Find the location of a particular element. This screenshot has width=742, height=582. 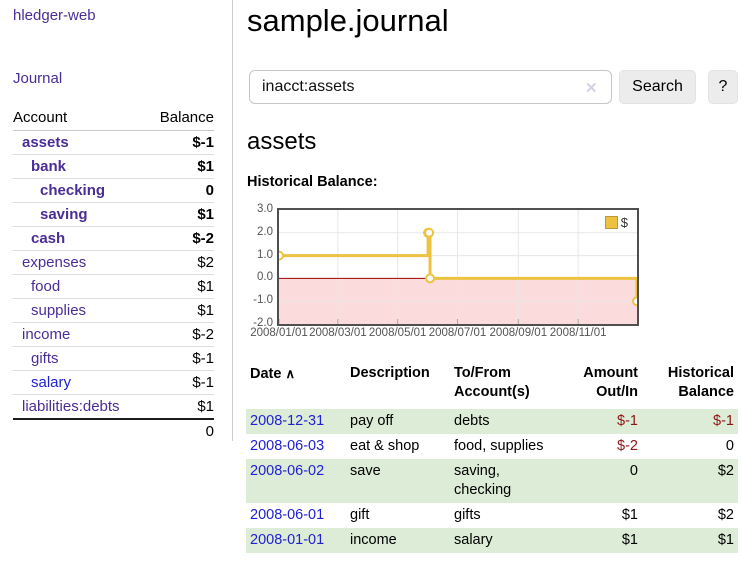

transaction-balance: $-1 is located at coordinates (723, 421).